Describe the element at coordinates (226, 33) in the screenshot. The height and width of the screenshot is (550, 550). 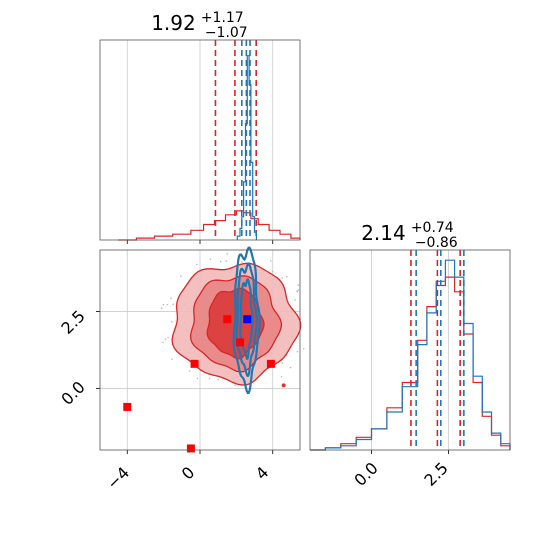
I see `x-marginal-title-sub: −1.07` at that location.